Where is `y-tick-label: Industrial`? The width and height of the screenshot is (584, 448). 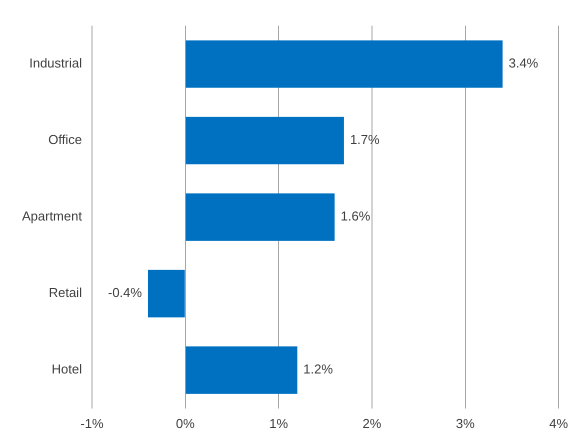
y-tick-label: Industrial is located at coordinates (55, 63).